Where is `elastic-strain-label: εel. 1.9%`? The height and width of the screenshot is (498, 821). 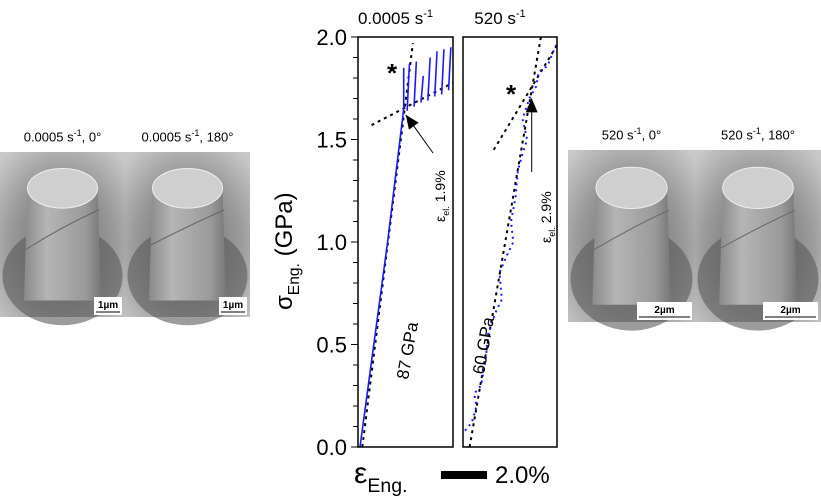 elastic-strain-label: εel. 1.9% is located at coordinates (441, 196).